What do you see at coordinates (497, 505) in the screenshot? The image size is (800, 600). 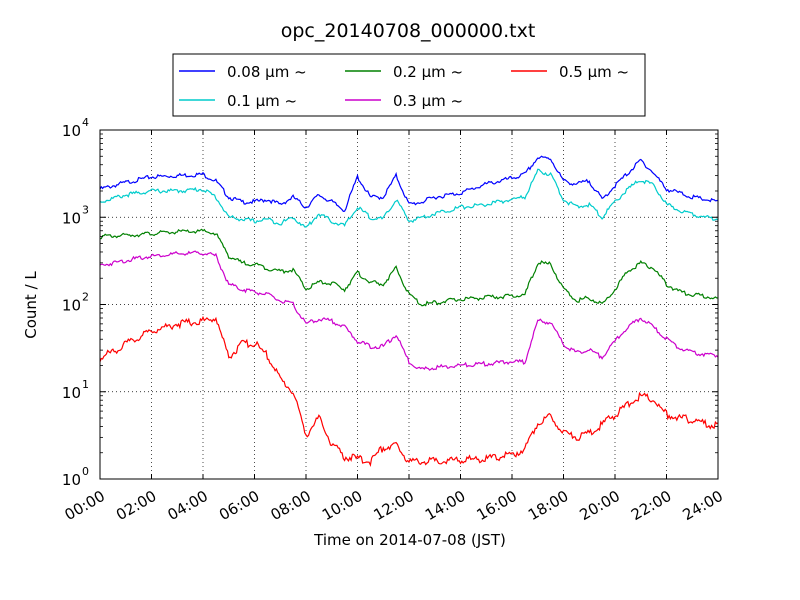 I see `x-tick-label: 16:00` at bounding box center [497, 505].